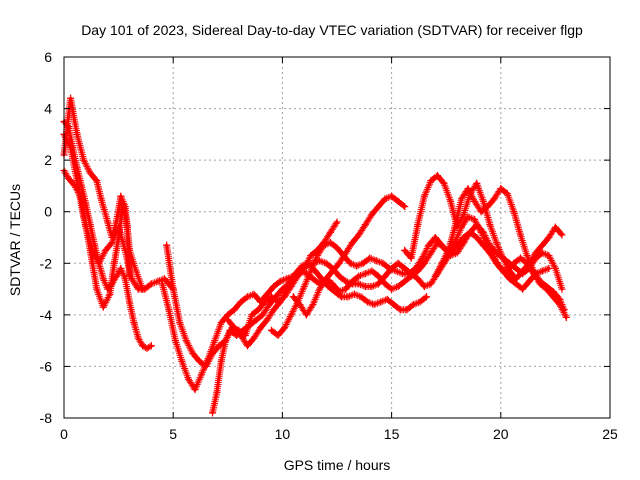 The image size is (640, 480). What do you see at coordinates (48, 57) in the screenshot?
I see `y-tick-label: 6` at bounding box center [48, 57].